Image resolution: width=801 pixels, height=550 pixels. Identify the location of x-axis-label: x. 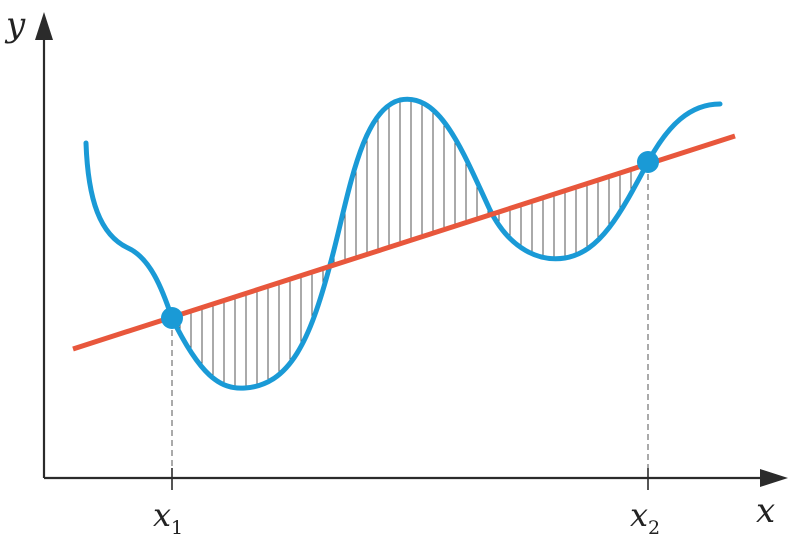
(765, 511).